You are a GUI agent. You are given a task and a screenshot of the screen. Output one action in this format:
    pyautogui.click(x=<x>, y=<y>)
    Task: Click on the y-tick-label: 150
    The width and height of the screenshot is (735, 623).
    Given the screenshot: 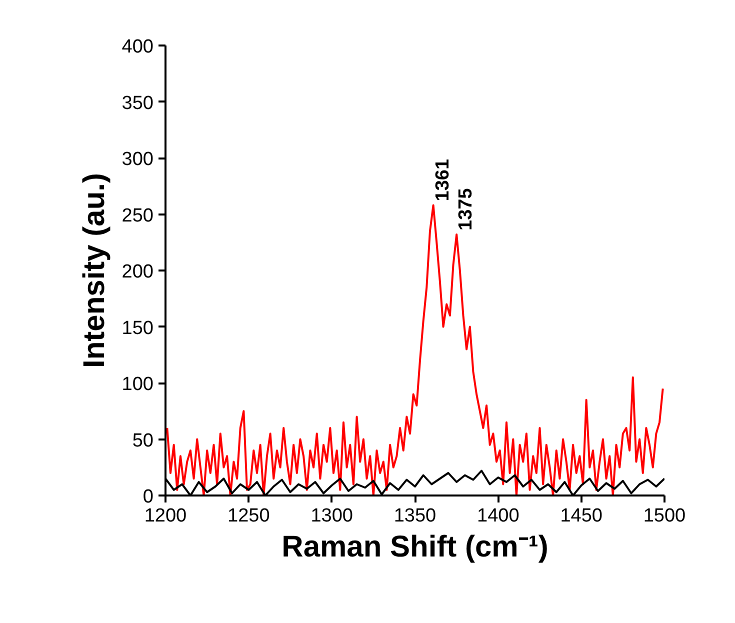 What is the action you would take?
    pyautogui.click(x=138, y=328)
    